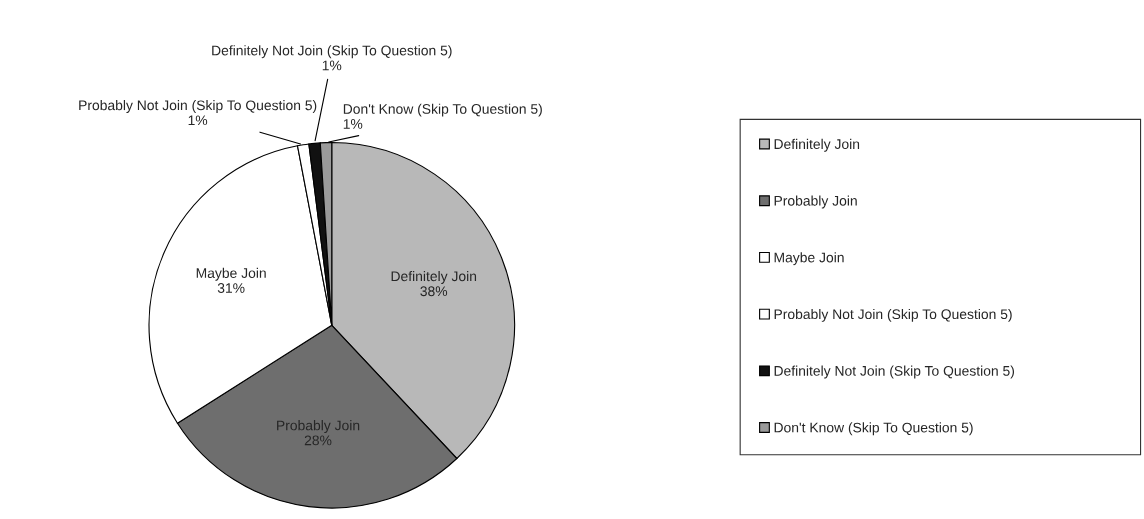 The height and width of the screenshot is (519, 1144). Describe the element at coordinates (332, 52) in the screenshot. I see `slice-label: Definitely Not Join (Skip To Question 5)` at that location.